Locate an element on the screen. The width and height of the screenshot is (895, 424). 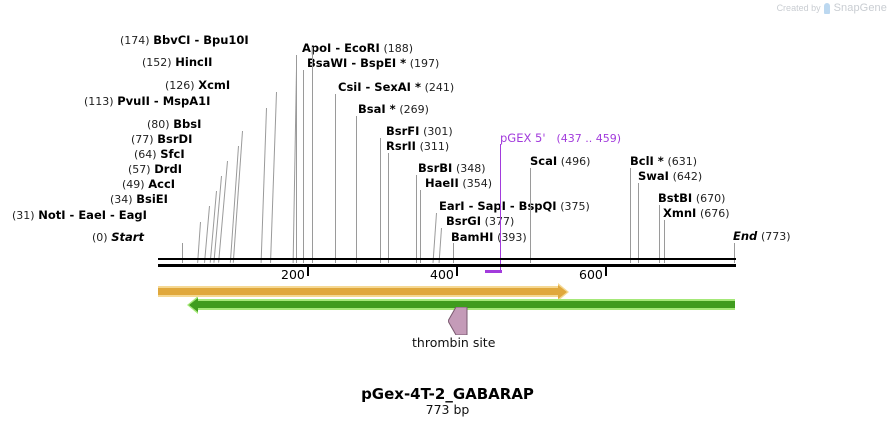
site-label-noti-eaei-eagi: (31) NotI - EaeI - EagI is located at coordinates (79, 215).